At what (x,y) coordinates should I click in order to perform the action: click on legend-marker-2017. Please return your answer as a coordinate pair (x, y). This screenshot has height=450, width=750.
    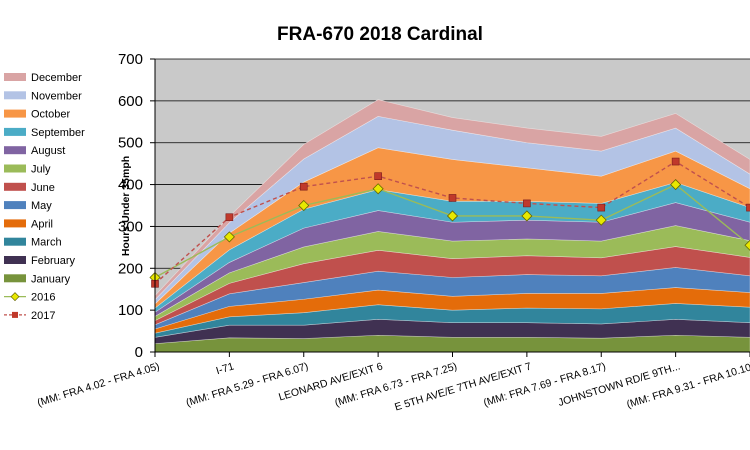
    Looking at the image, I should click on (15, 314).